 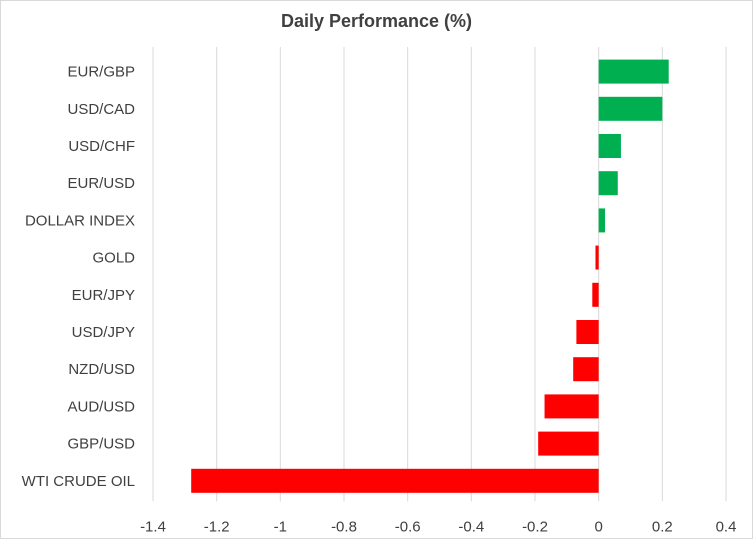 What do you see at coordinates (153, 526) in the screenshot?
I see `x-tick-label: -1.4` at bounding box center [153, 526].